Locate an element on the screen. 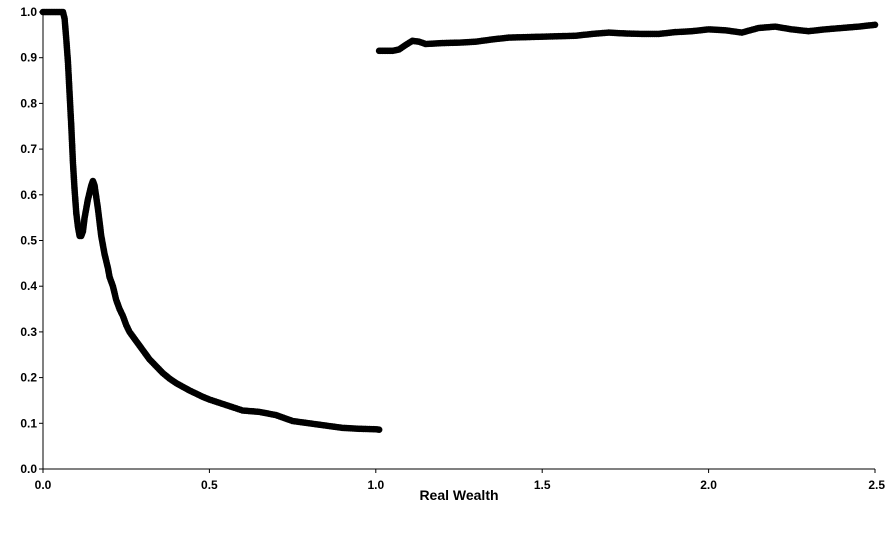  x-tick-label: 0.5 is located at coordinates (209, 485).